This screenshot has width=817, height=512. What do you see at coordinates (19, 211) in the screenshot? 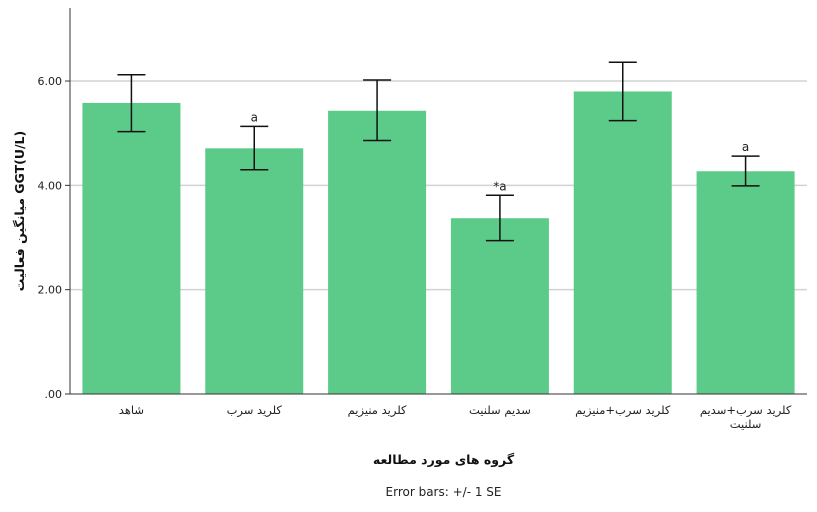
I see `y-axis-title: (GGT(U/L میانگین فعالیت` at bounding box center [19, 211].